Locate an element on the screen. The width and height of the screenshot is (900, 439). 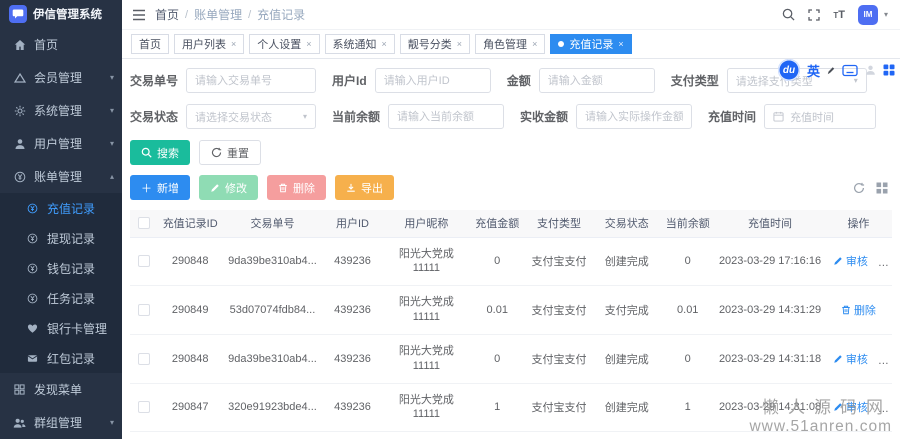
sidebar-item-2: 系统管理 ▾ is located at coordinates (61, 110).